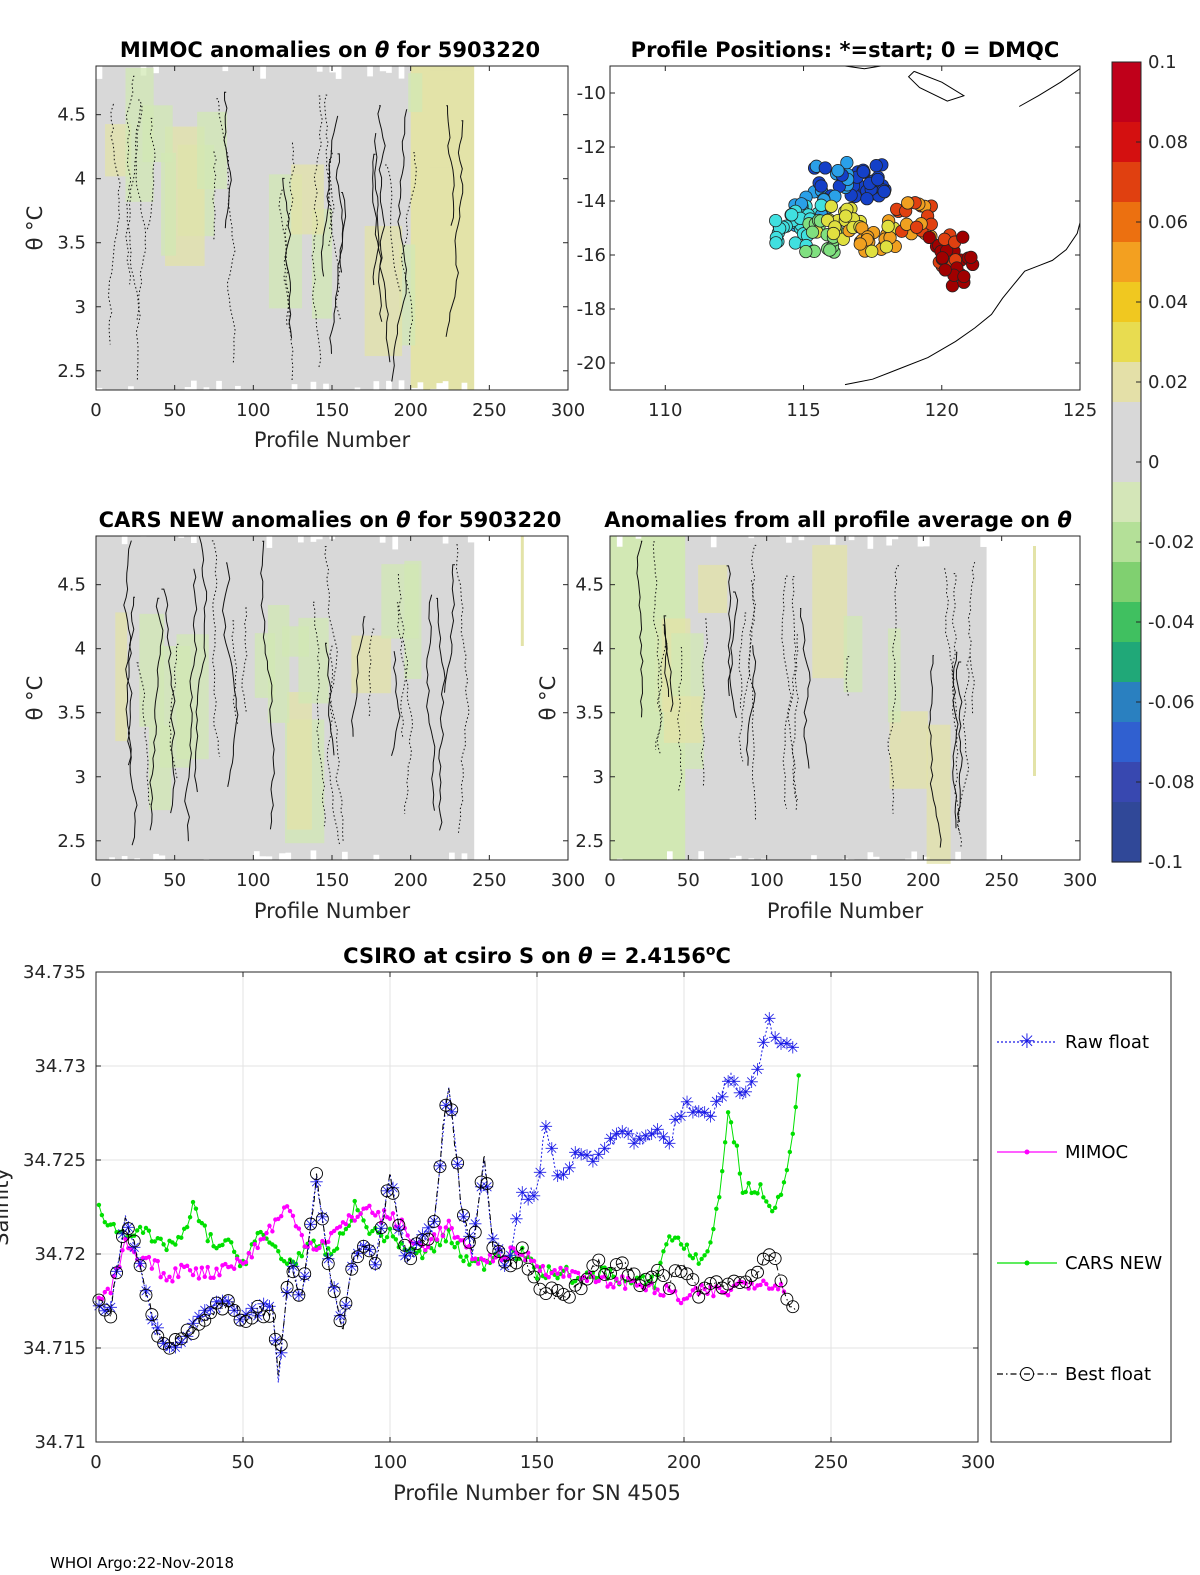 This screenshot has width=1200, height=1575. Describe the element at coordinates (923, 880) in the screenshot. I see `x-tick-label: 200` at that location.